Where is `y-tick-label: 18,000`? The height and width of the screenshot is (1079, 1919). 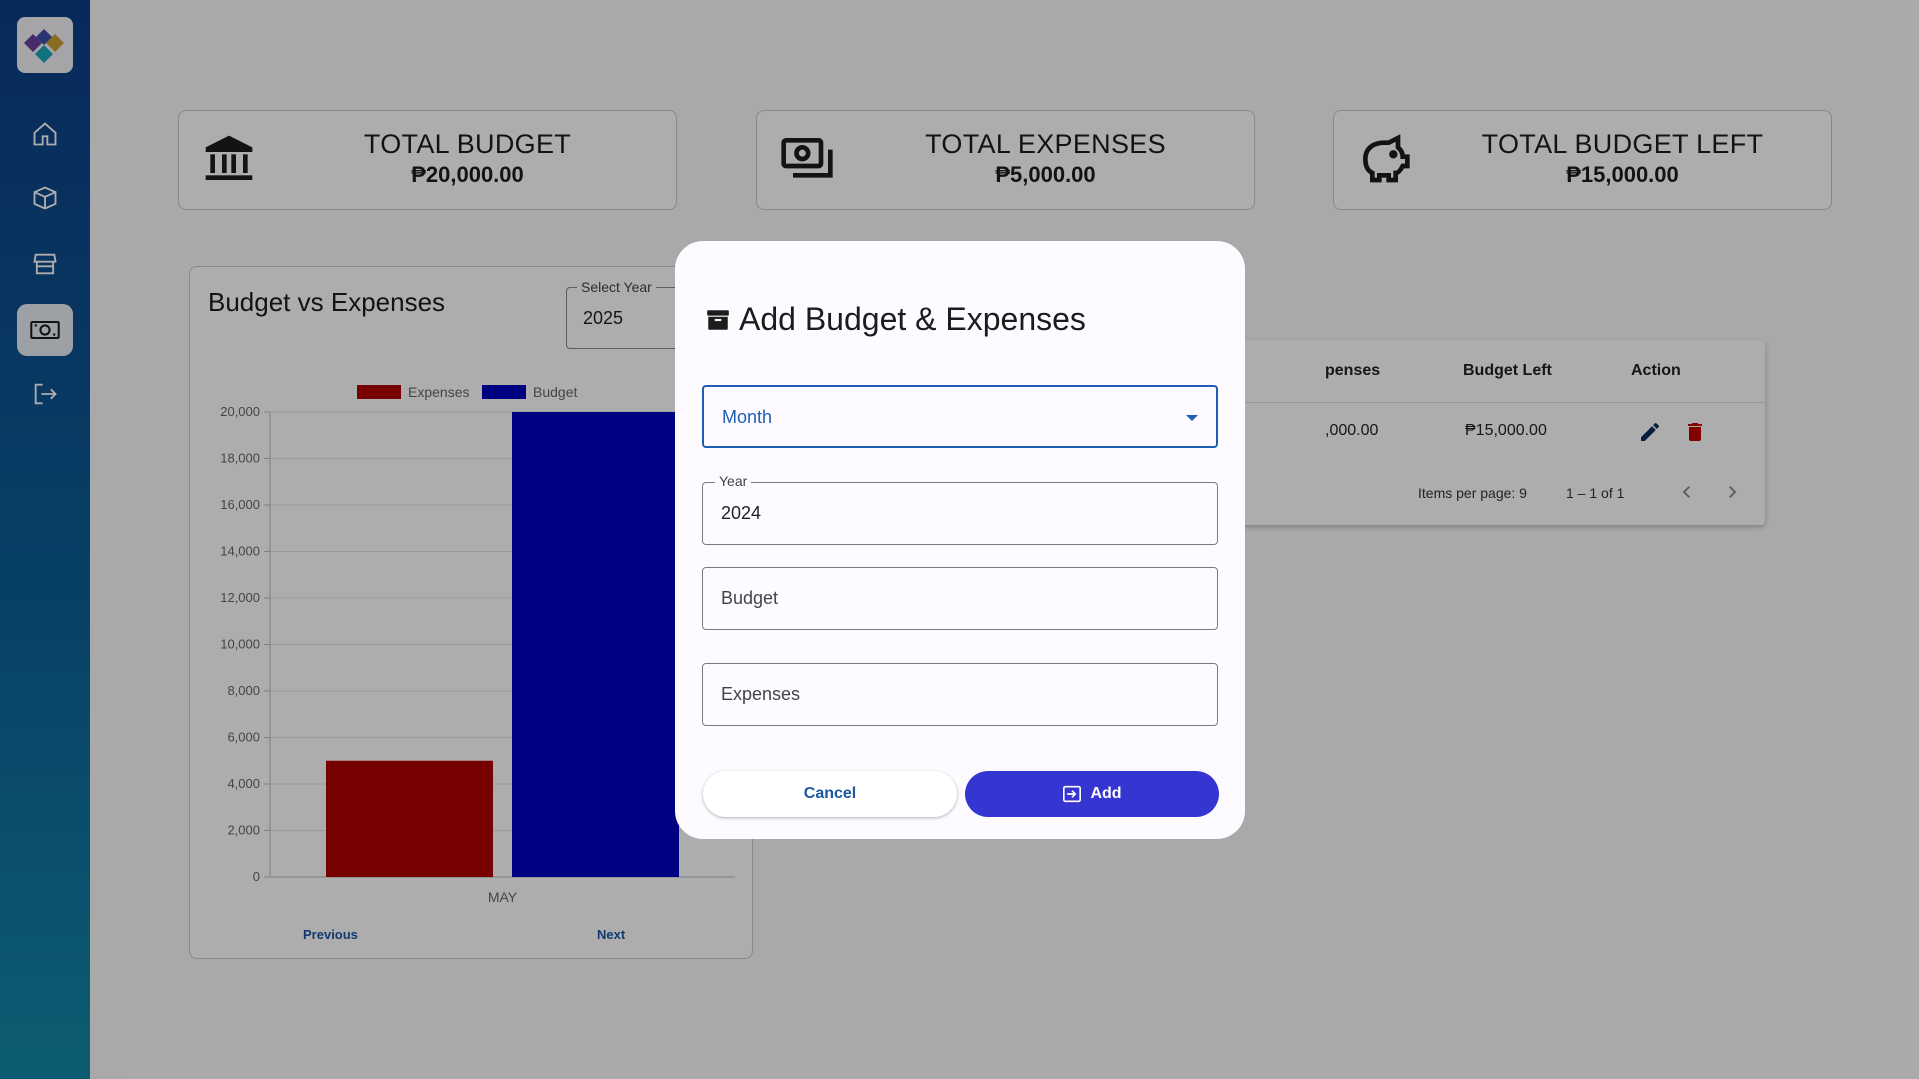
y-tick-label: 18,000 is located at coordinates (240, 458).